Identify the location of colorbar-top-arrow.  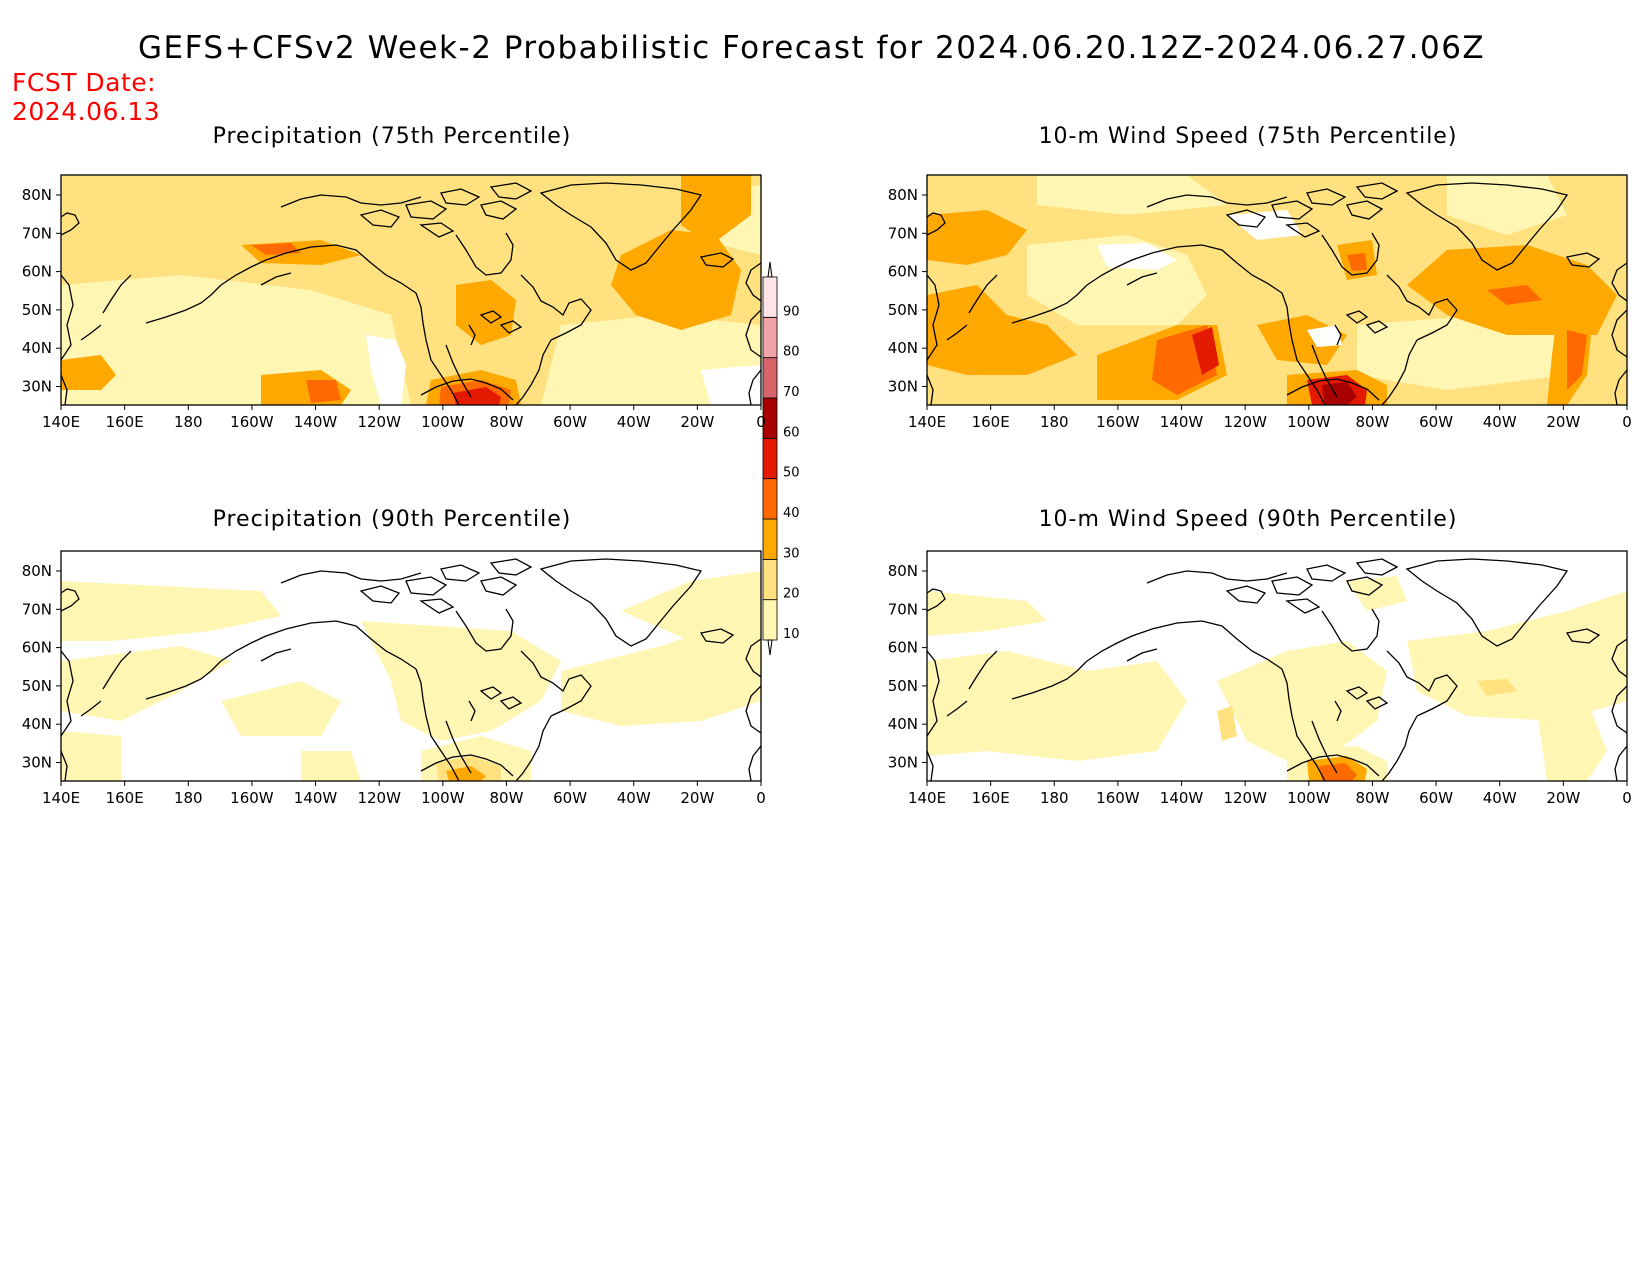
(770, 269).